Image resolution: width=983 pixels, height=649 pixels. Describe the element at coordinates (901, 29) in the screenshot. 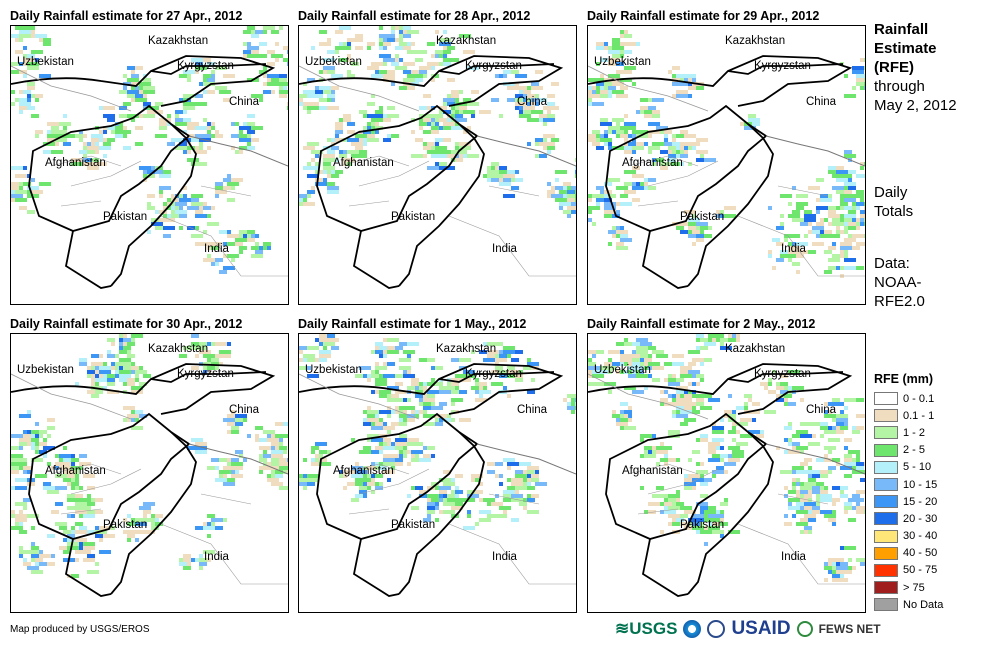

I see `heading-line: Rainfall` at that location.